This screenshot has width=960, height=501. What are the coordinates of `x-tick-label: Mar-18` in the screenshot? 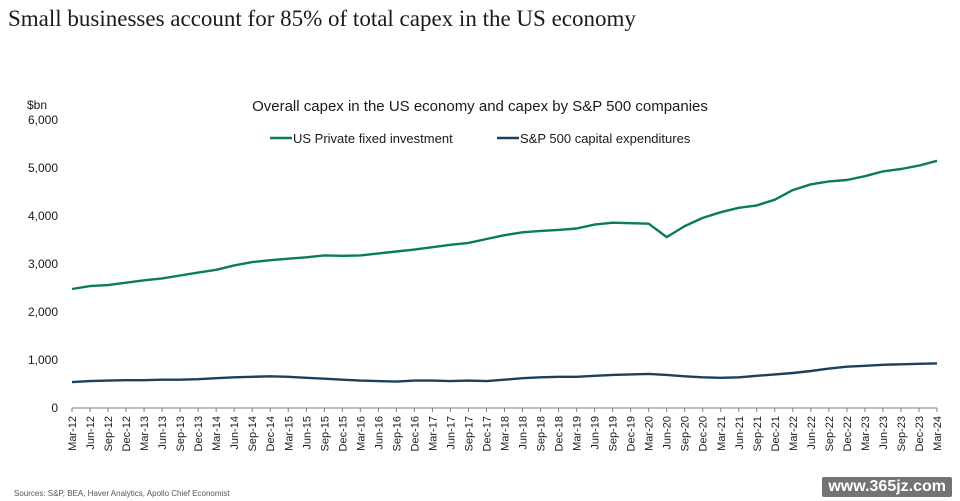 It's located at (506, 433).